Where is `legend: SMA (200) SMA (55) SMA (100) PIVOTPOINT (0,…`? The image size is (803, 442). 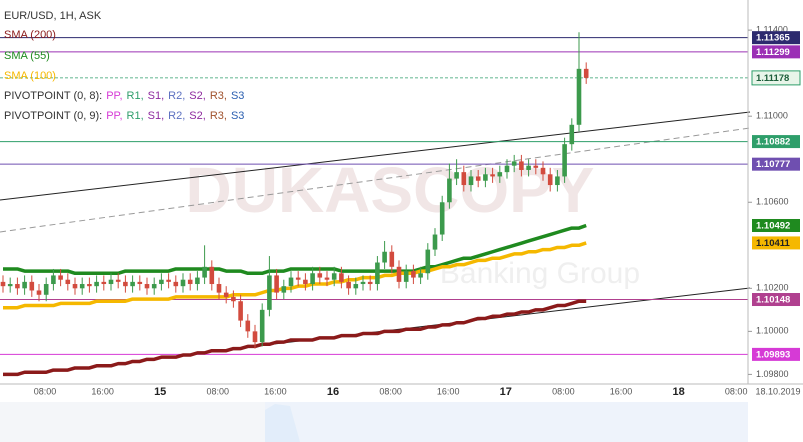
legend: SMA (200) SMA (55) SMA (100) PIVOTPOINT (0,… is located at coordinates (124, 75).